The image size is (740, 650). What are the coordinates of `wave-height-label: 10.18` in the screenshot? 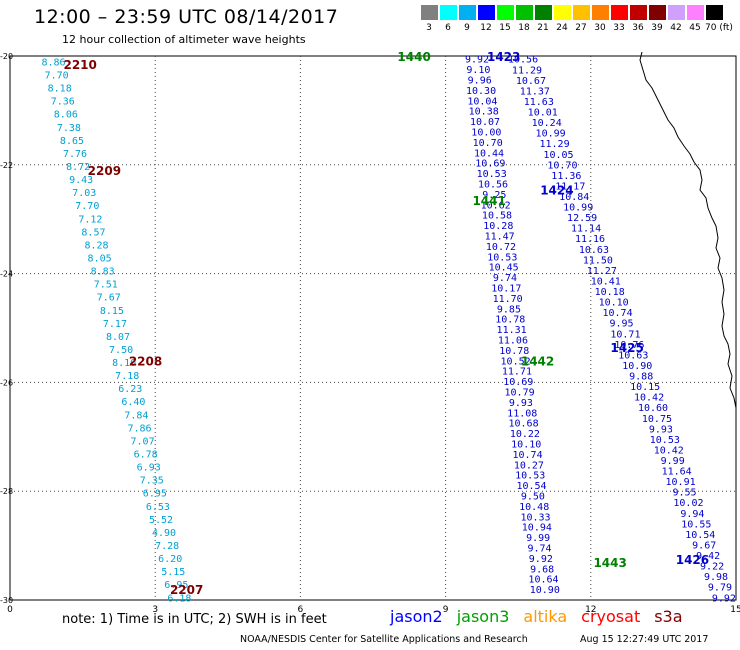 It's located at (610, 292).